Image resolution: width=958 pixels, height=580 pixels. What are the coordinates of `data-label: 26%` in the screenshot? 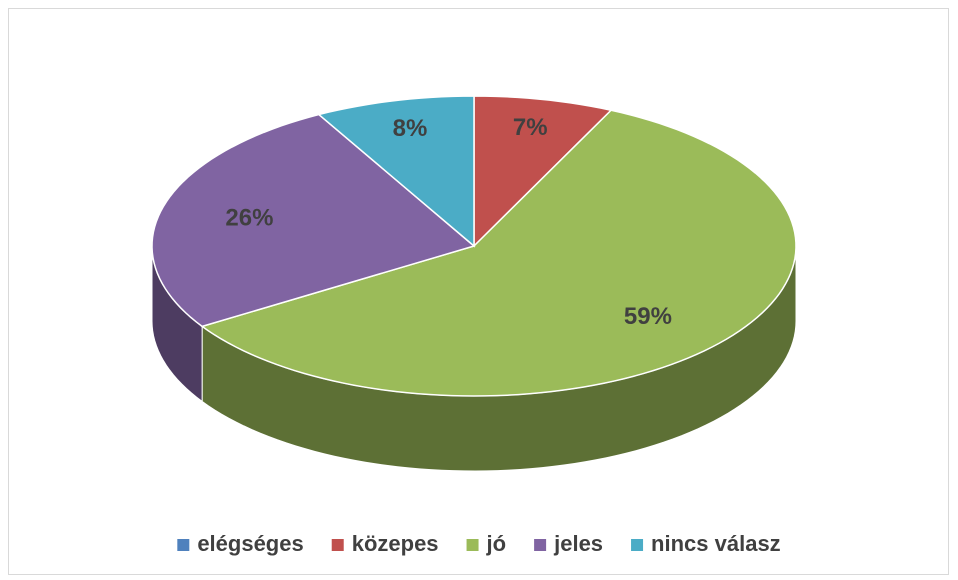 It's located at (249, 217).